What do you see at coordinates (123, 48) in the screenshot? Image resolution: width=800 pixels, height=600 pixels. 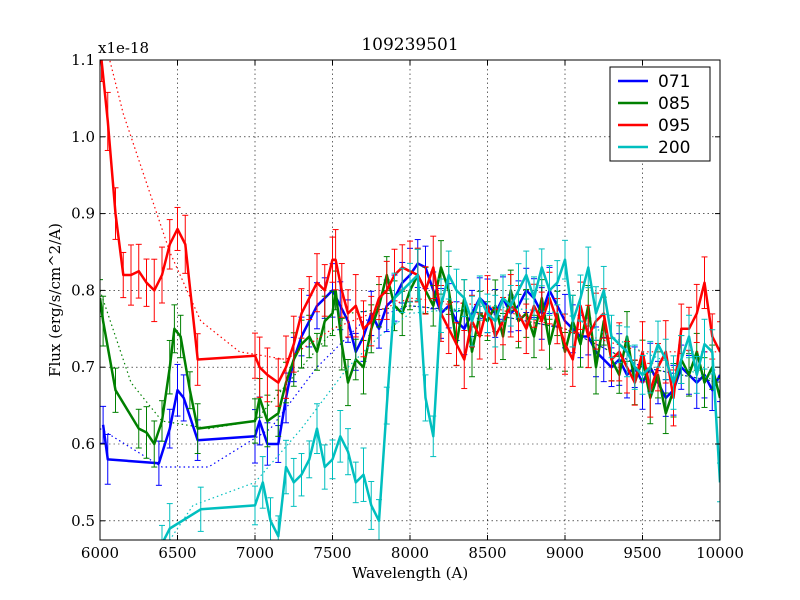 I see `y-multiplier-label: x1e-18` at bounding box center [123, 48].